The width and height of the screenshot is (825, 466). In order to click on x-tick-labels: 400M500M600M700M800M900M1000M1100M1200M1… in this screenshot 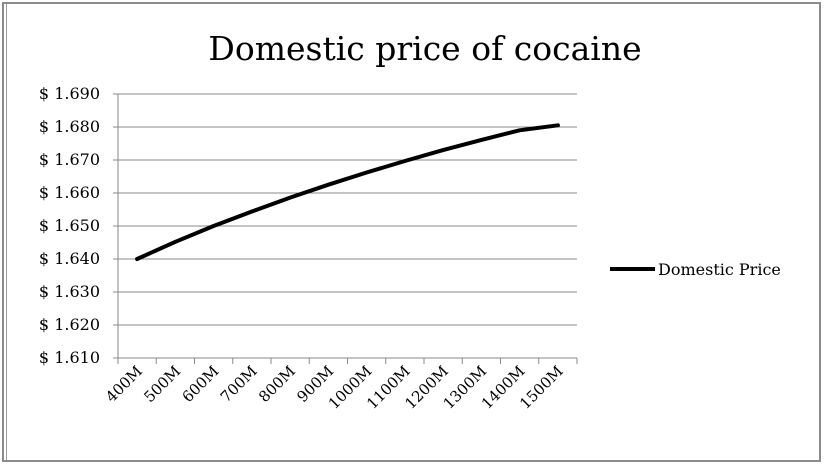, I will do `click(334, 387)`.